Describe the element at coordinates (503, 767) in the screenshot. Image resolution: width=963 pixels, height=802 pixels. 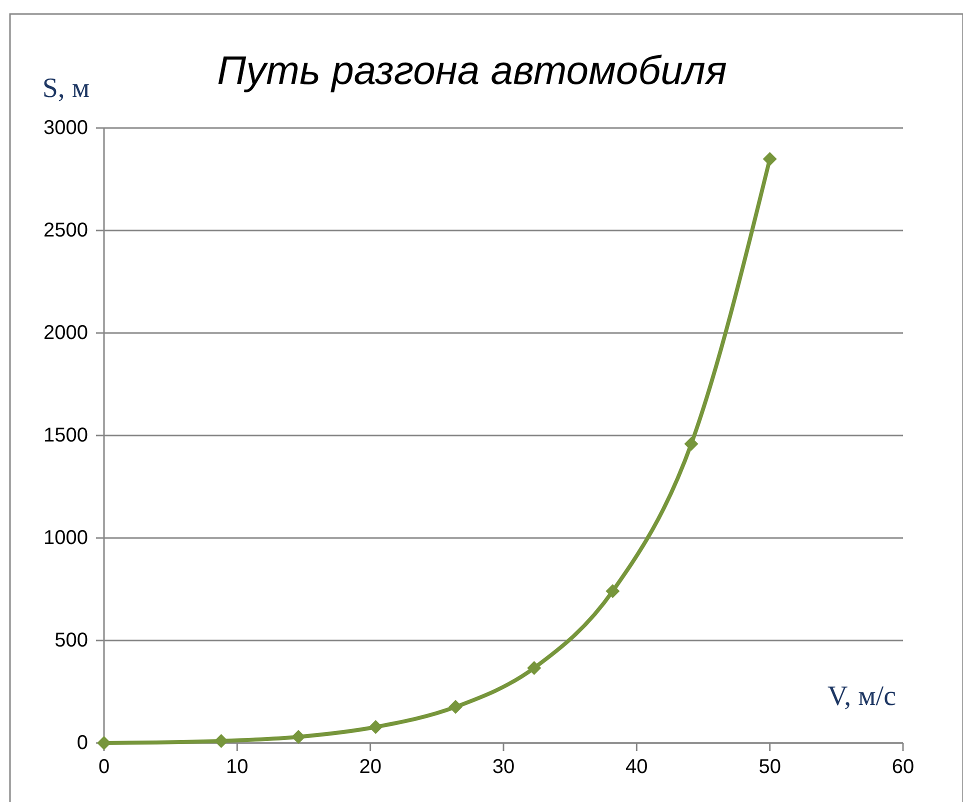
I see `x-tick-label: 30` at that location.